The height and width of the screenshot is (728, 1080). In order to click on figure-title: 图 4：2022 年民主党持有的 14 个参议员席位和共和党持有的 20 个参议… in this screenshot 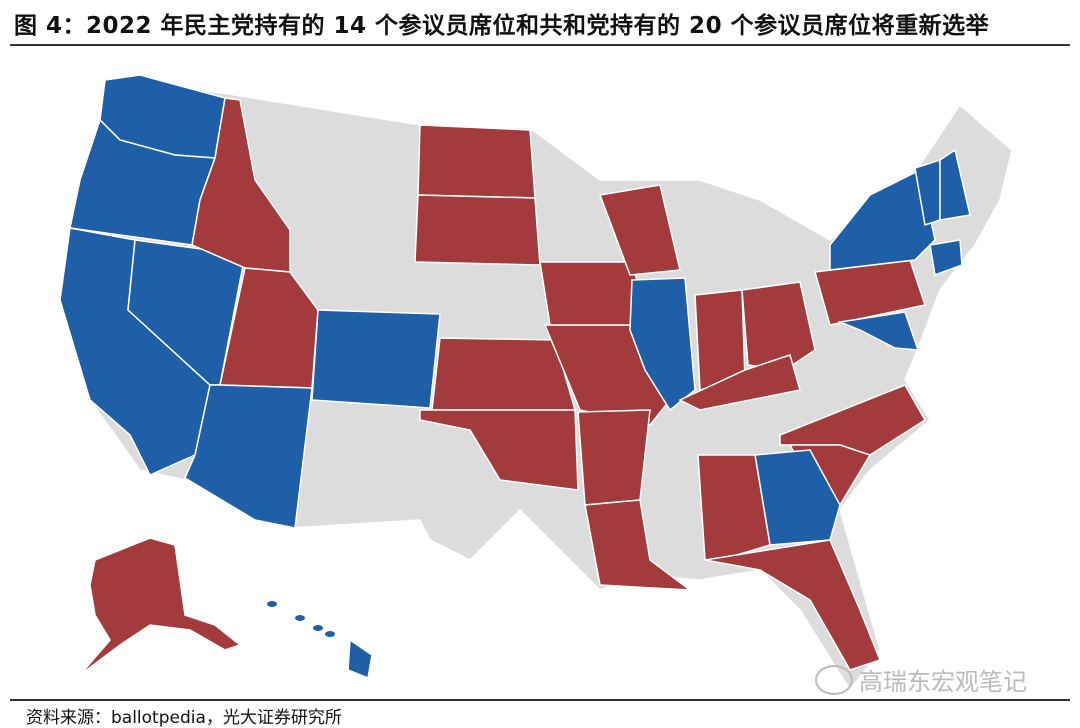, I will do `click(502, 26)`.